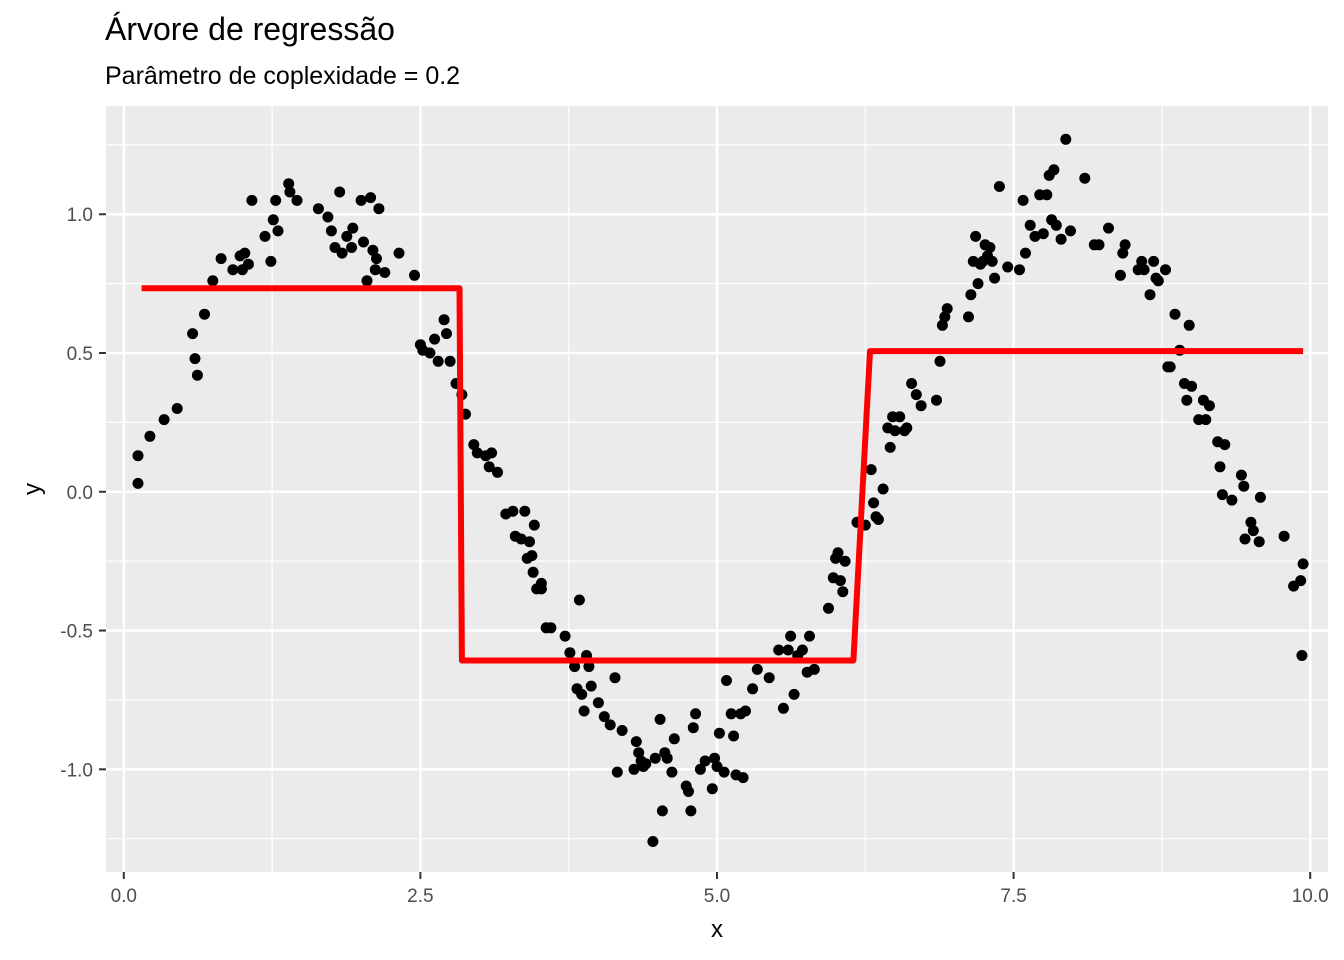 This screenshot has height=960, width=1344. Describe the element at coordinates (76, 632) in the screenshot. I see `y-tick-label: -0.5` at that location.